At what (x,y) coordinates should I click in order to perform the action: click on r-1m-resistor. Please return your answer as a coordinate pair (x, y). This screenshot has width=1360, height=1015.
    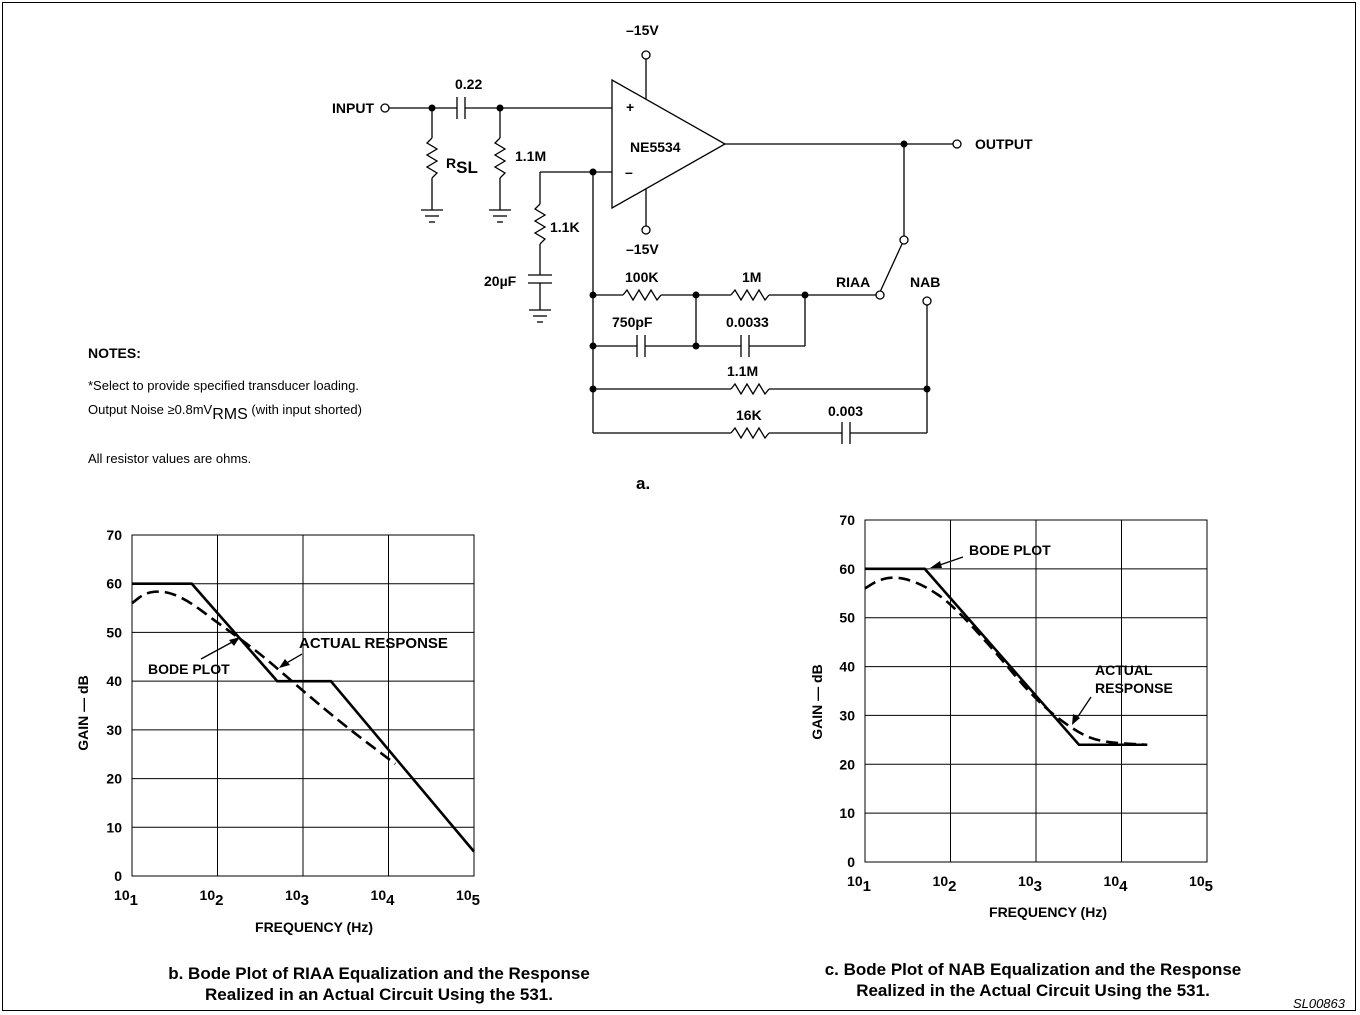
    Looking at the image, I should click on (750, 295).